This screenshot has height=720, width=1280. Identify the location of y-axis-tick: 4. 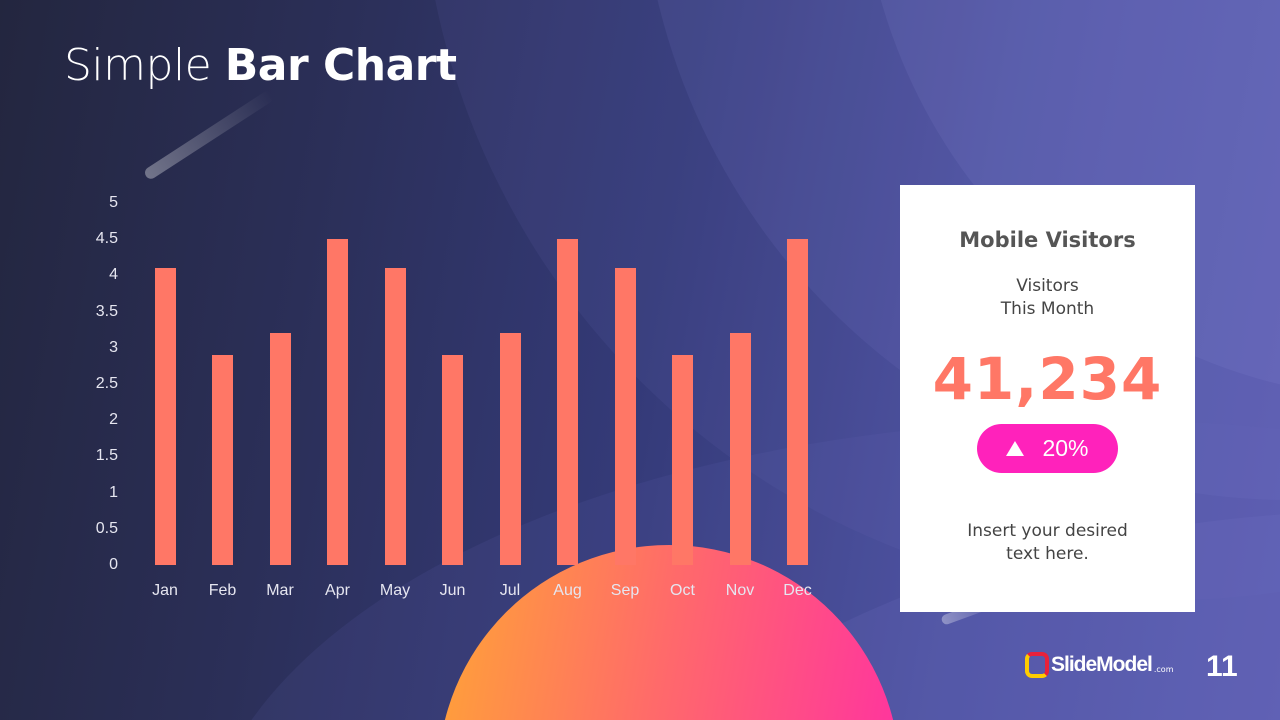
(113, 275).